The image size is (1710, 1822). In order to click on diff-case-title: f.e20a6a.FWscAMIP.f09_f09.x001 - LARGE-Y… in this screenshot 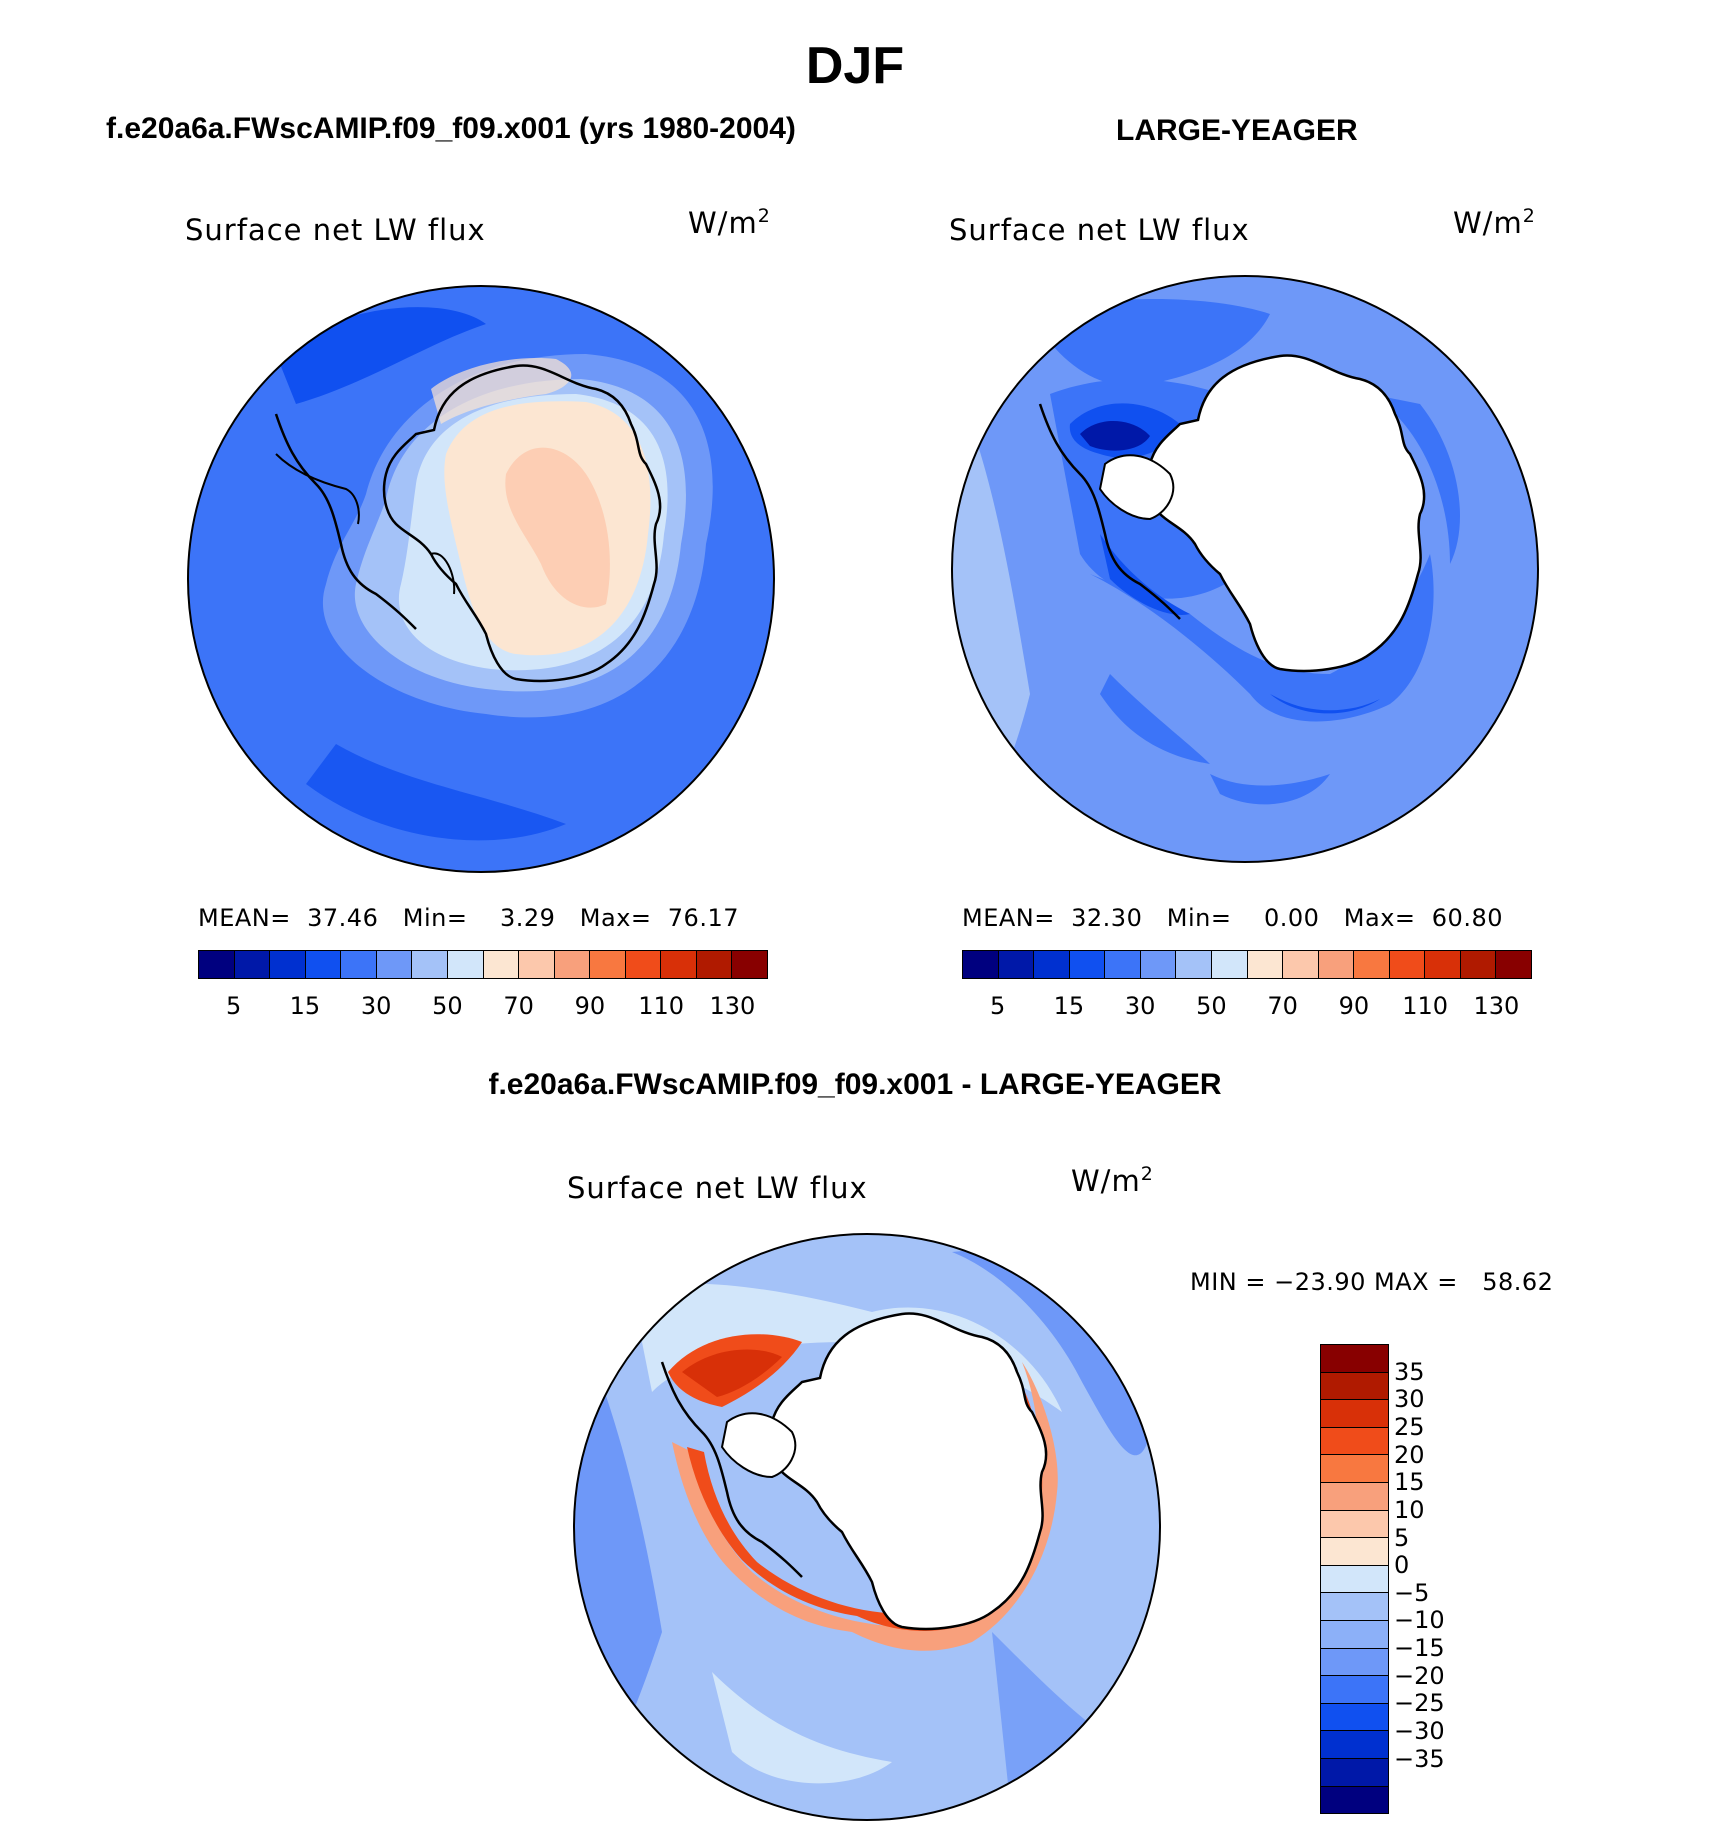, I will do `click(855, 1084)`.